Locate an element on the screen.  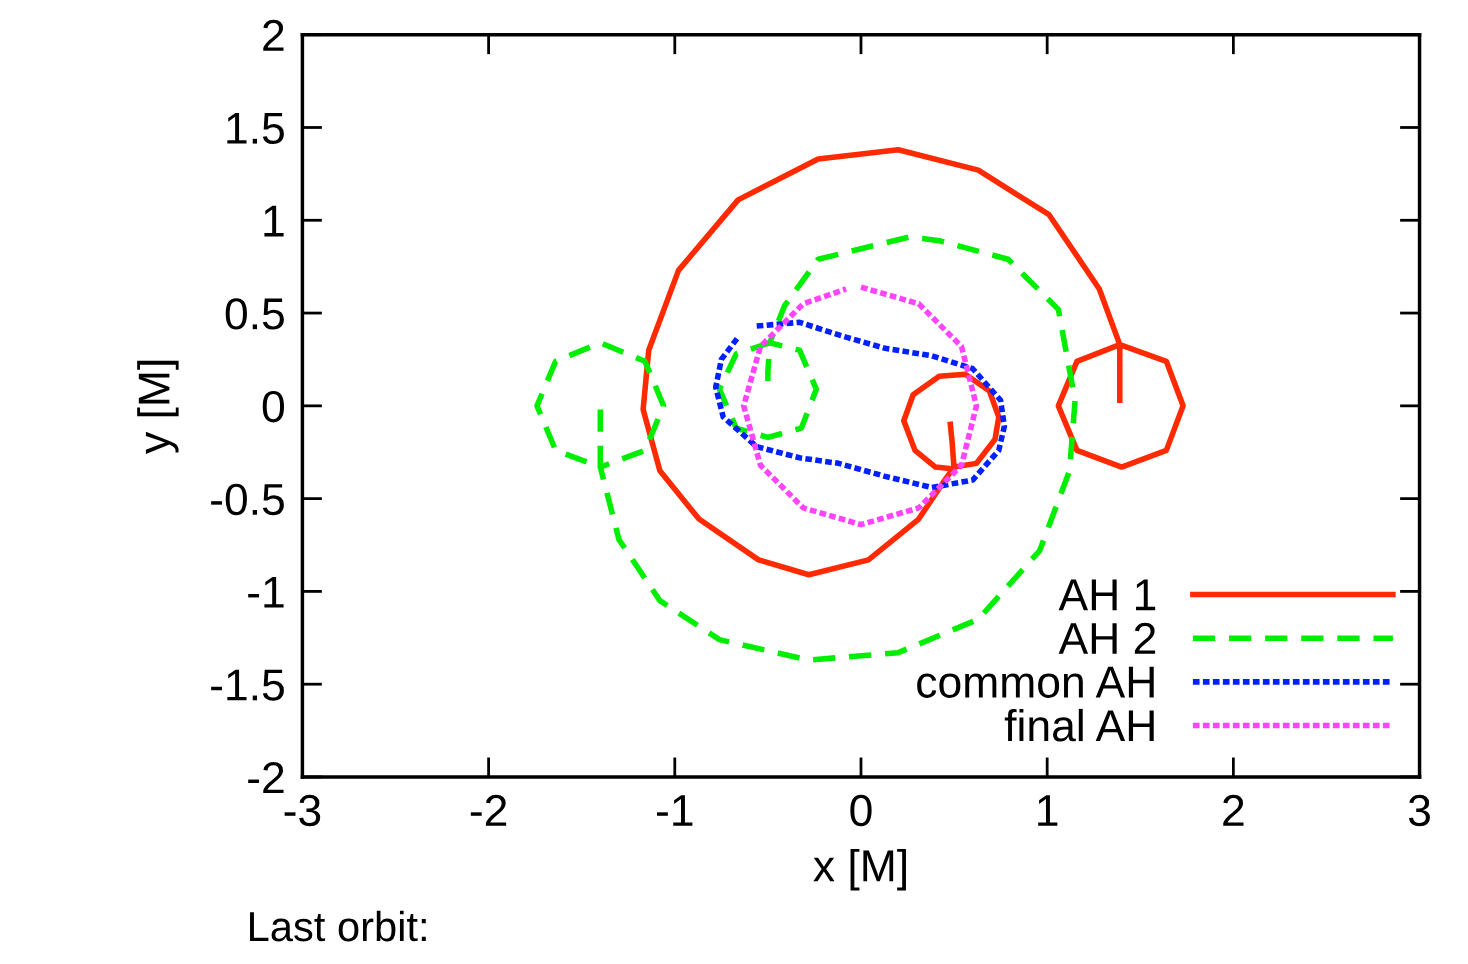
x-tick-label: -1 is located at coordinates (675, 810).